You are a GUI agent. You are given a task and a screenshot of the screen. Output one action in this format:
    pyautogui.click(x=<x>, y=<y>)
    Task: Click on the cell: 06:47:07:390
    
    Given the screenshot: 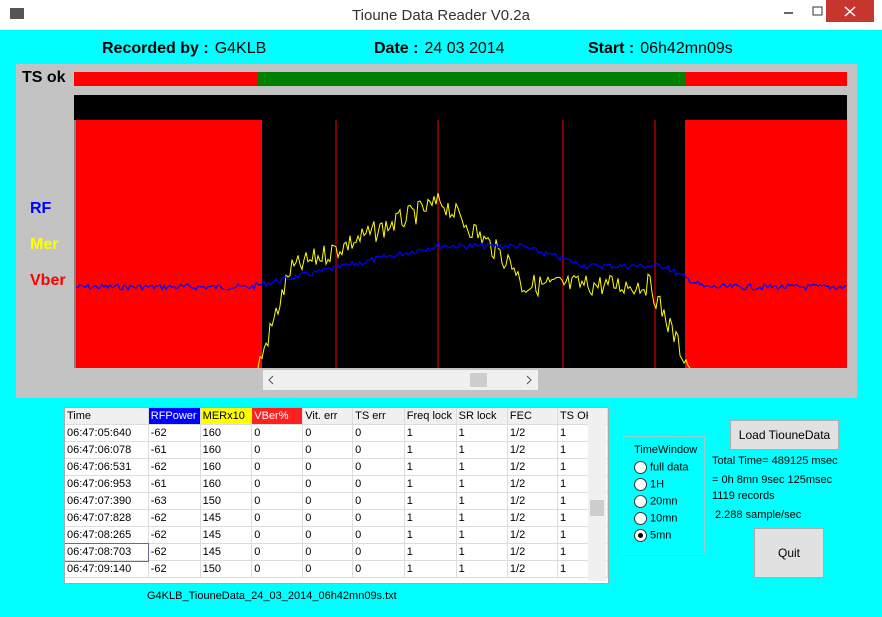 What is the action you would take?
    pyautogui.click(x=107, y=501)
    